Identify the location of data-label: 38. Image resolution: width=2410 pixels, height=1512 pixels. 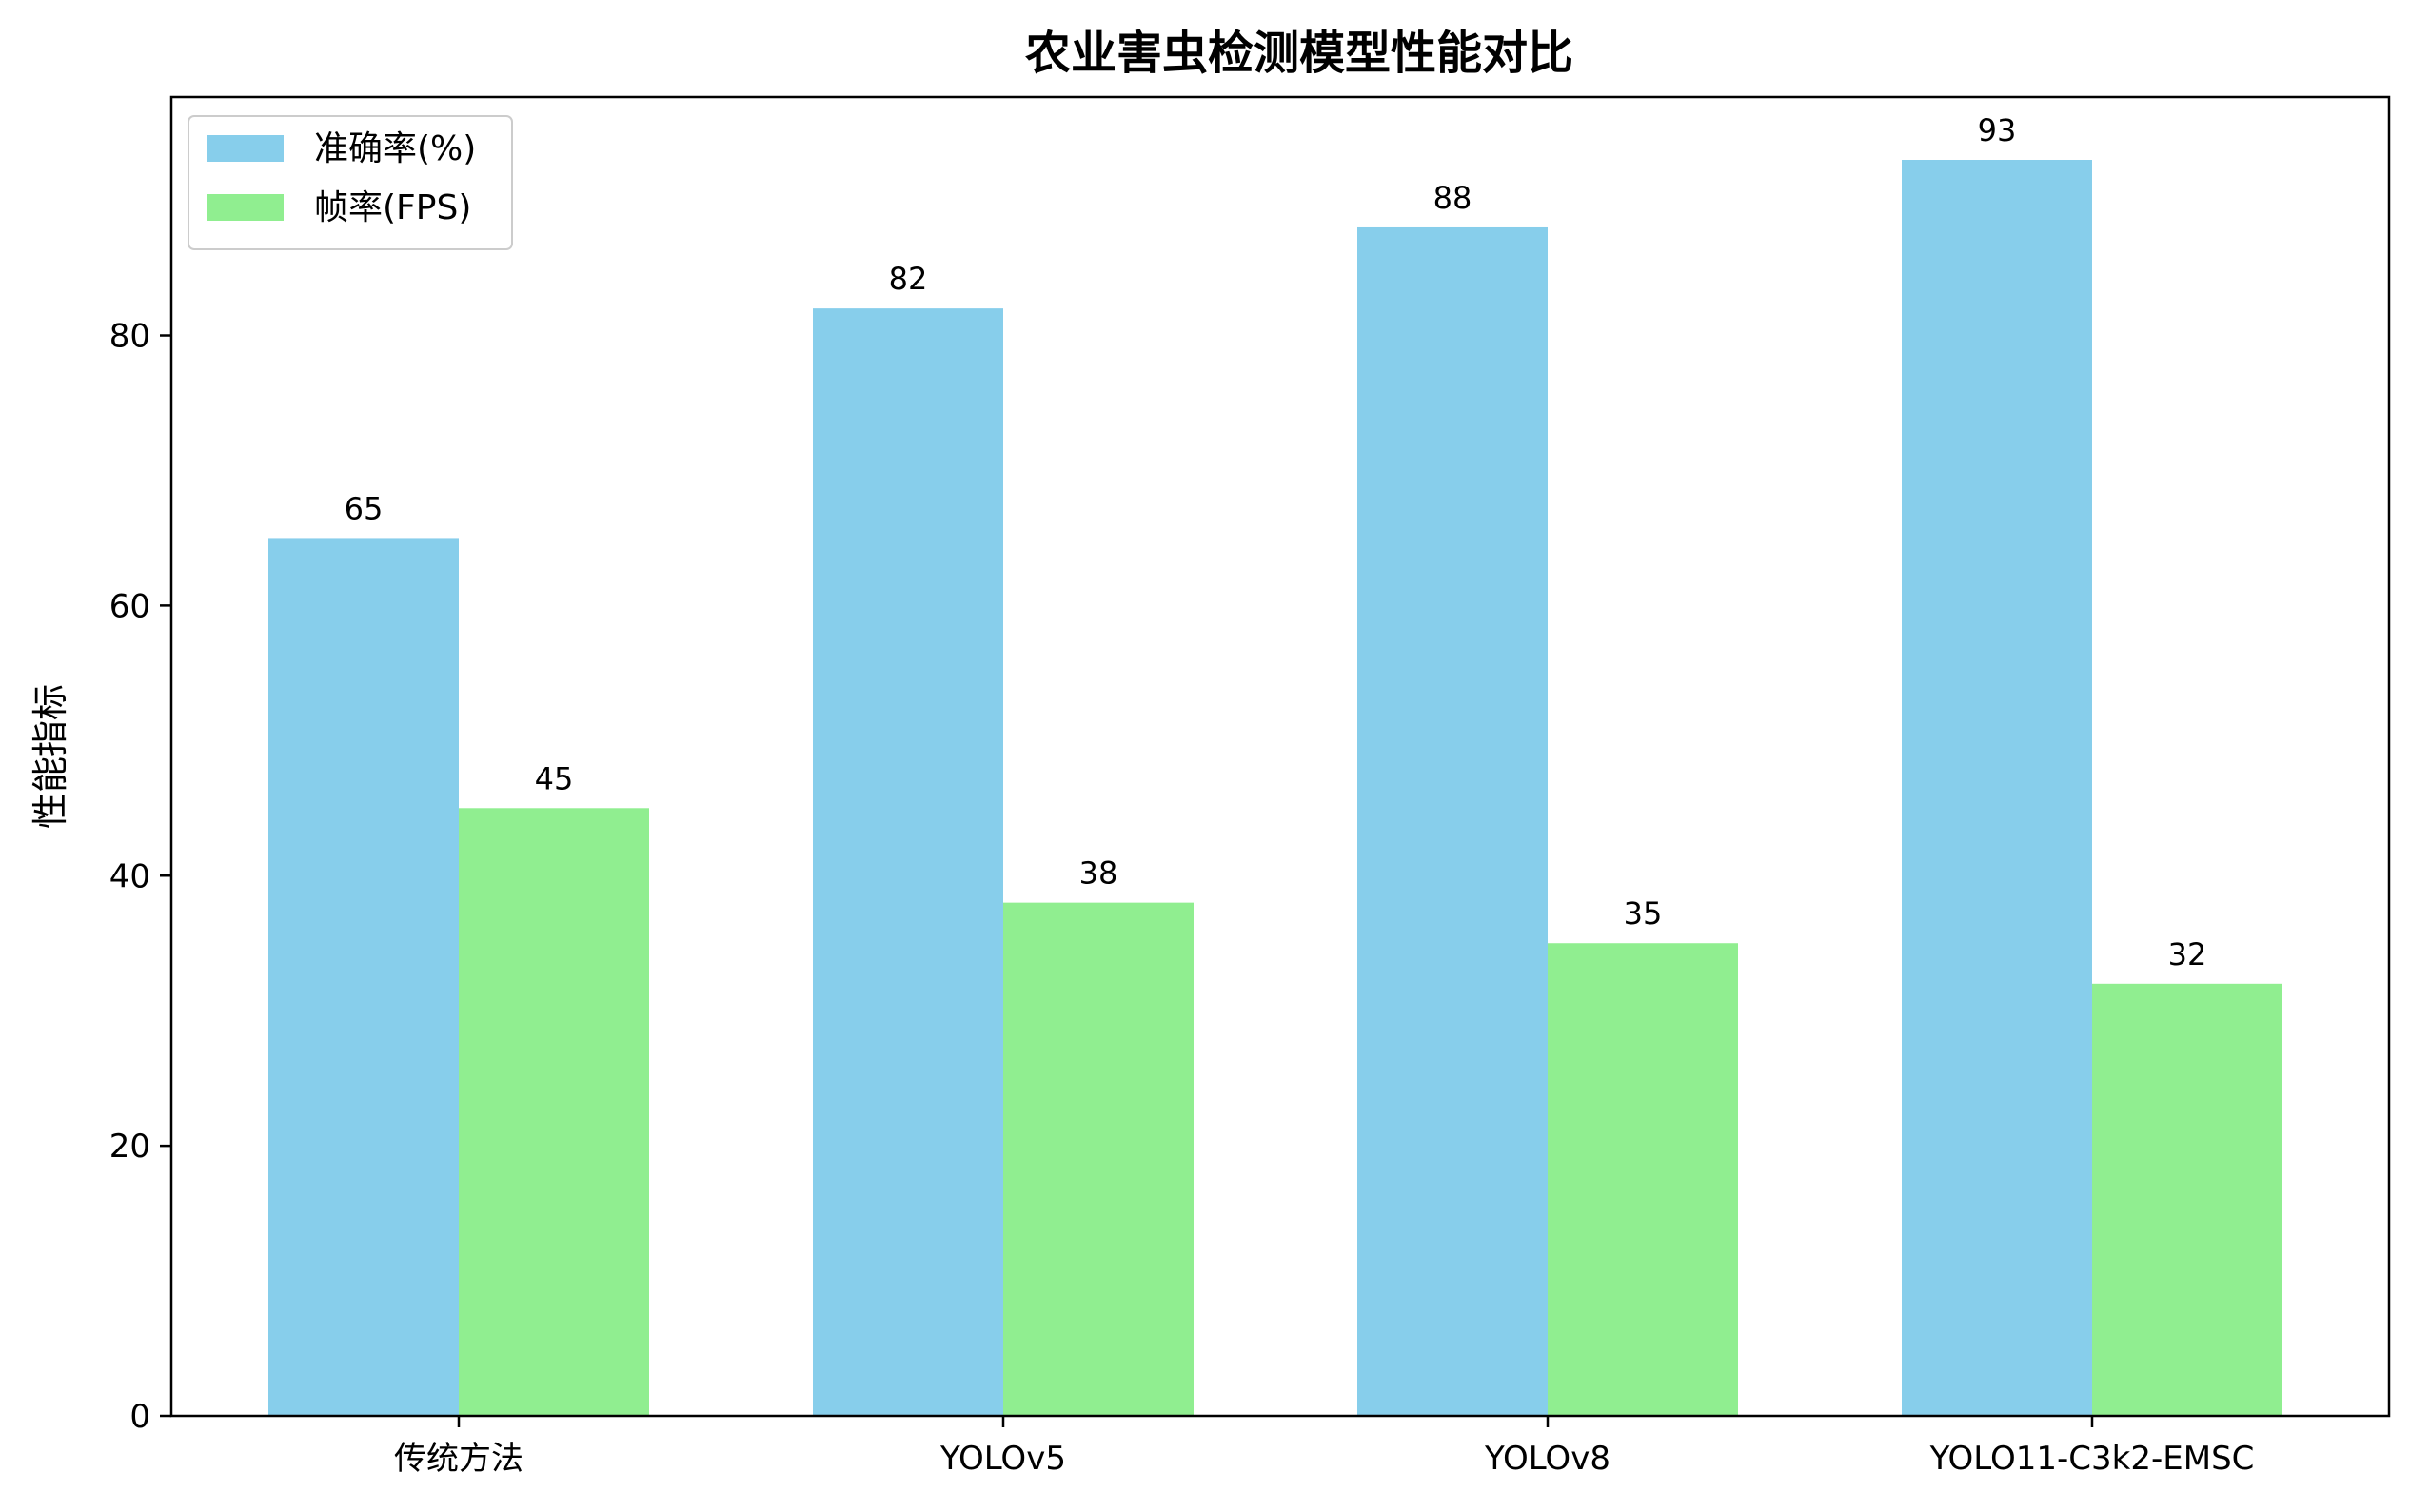
(1099, 873).